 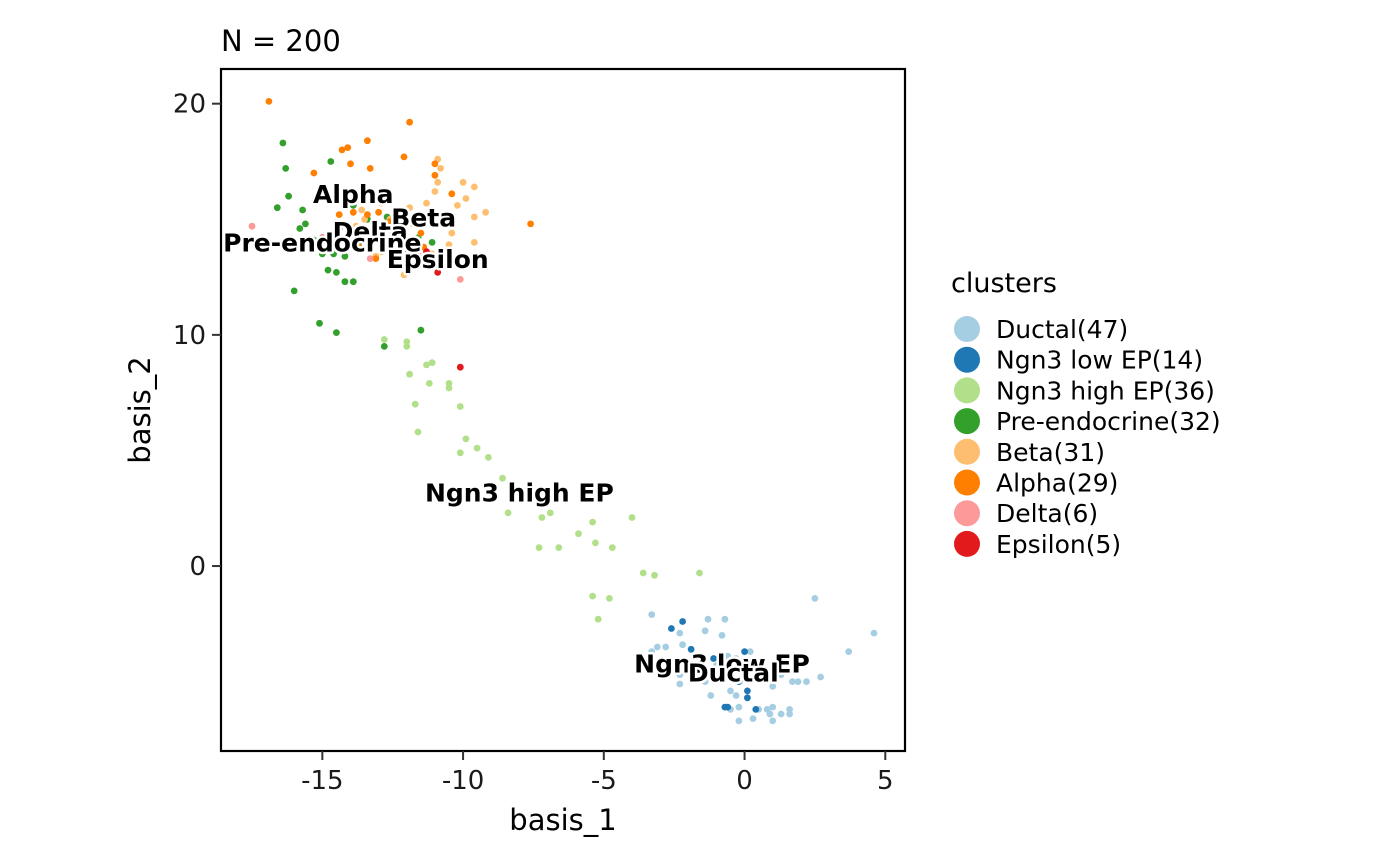 What do you see at coordinates (604, 781) in the screenshot?
I see `x-tick-label: -5` at bounding box center [604, 781].